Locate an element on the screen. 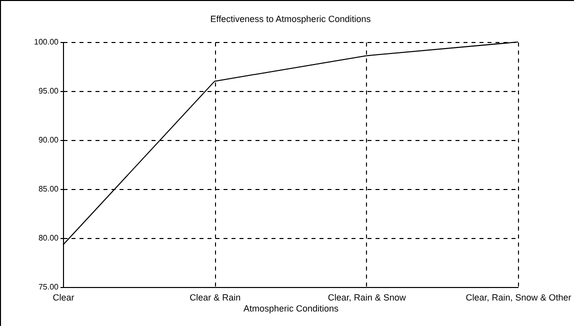 The image size is (576, 328). x-tick-label: Clear, Rain & Snow is located at coordinates (367, 297).